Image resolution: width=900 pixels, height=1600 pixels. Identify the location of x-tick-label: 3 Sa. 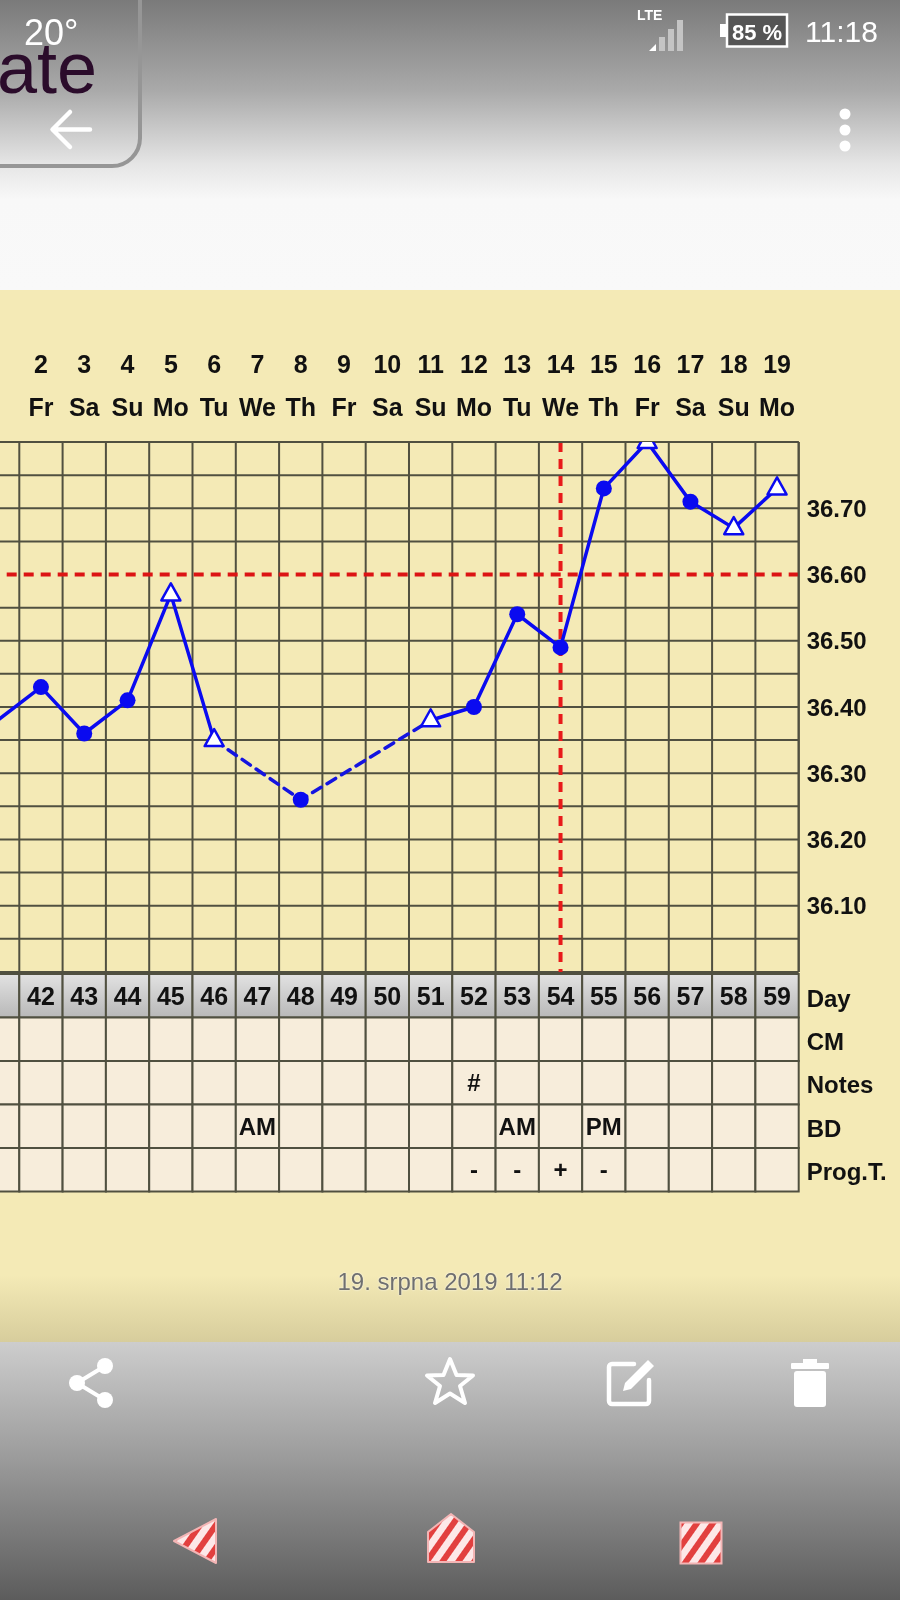
(84, 385).